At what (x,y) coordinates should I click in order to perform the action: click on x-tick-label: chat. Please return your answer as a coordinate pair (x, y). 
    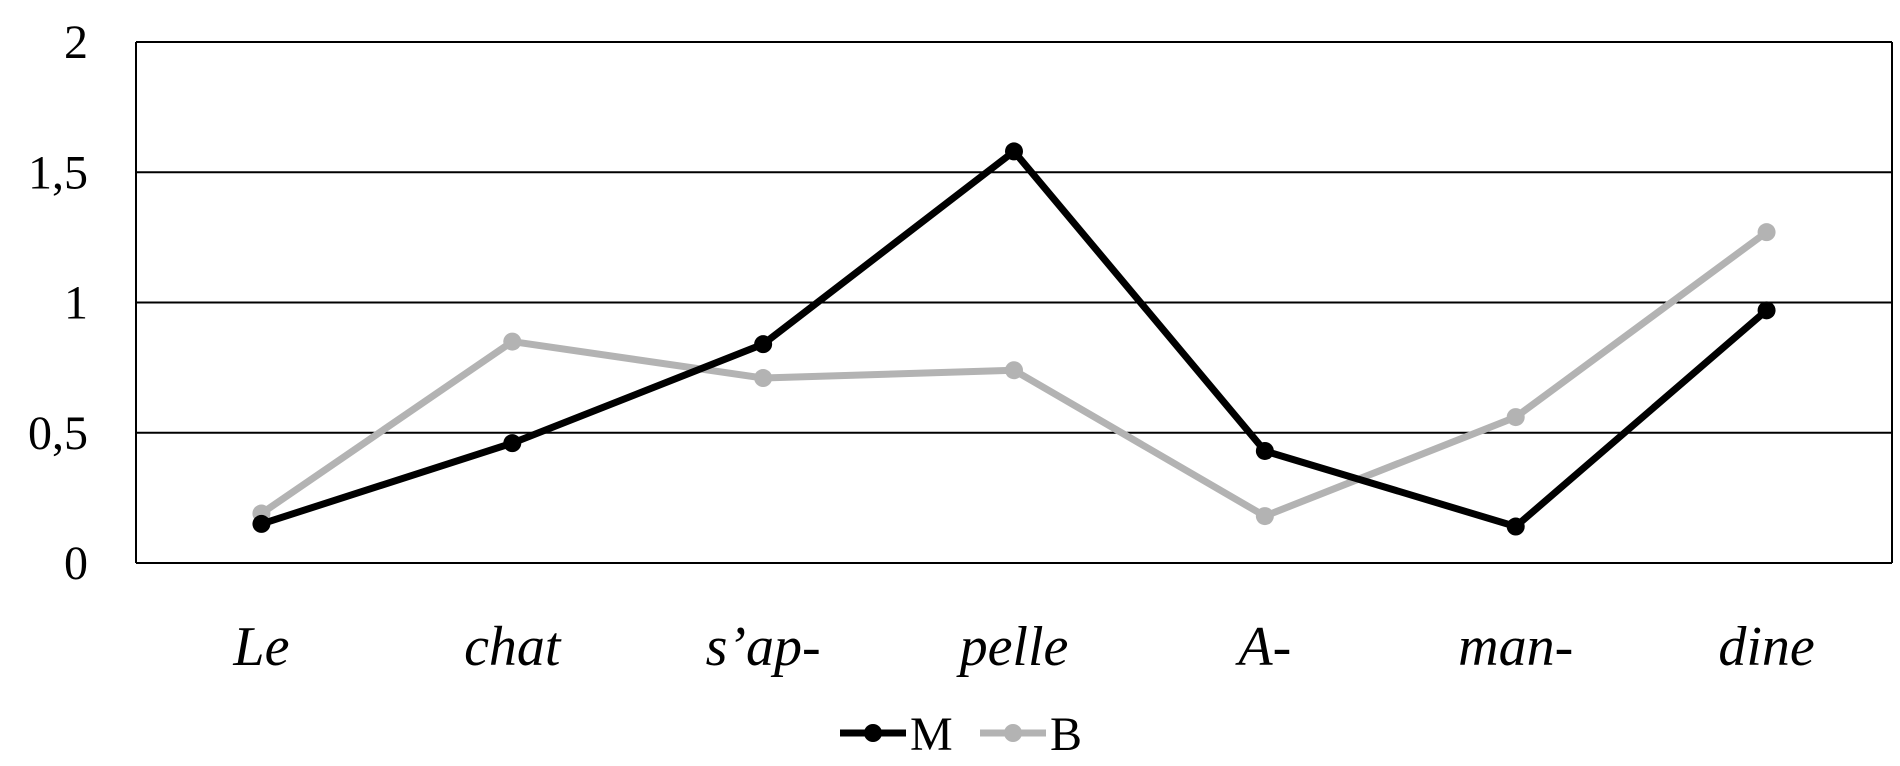
    Looking at the image, I should click on (513, 647).